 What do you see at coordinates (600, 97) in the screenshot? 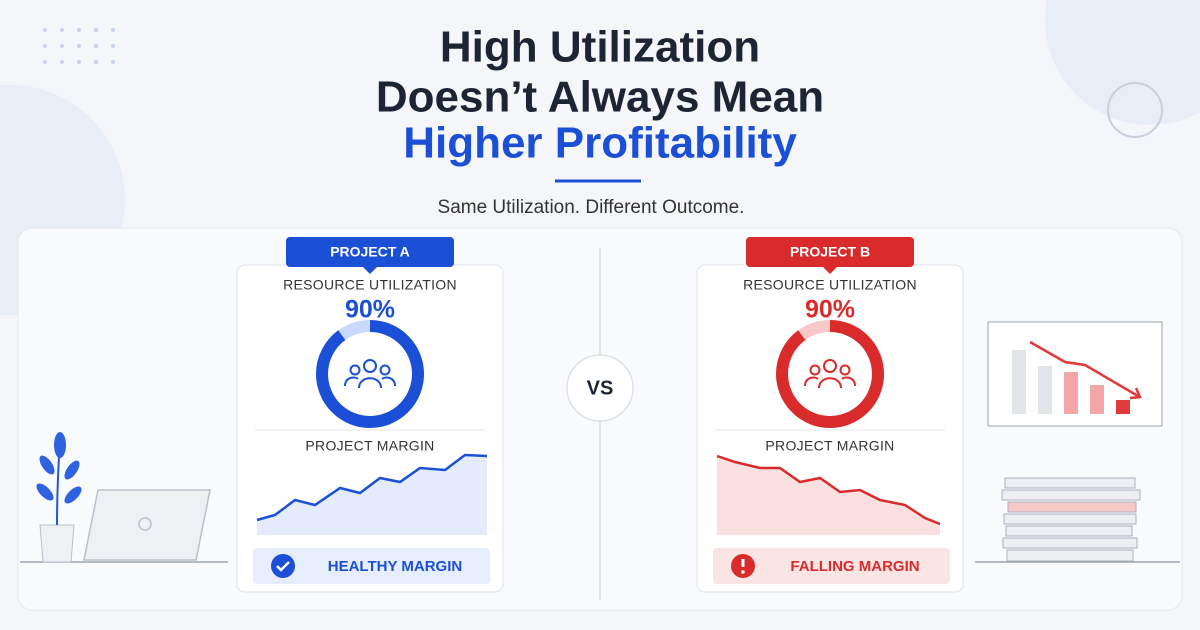
I see `title-line: Doesn’t Always Mean` at bounding box center [600, 97].